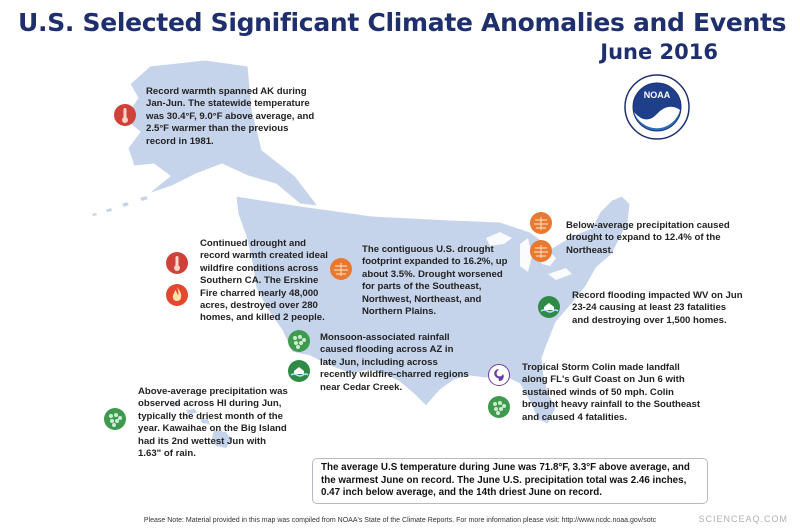 This screenshot has height=530, width=800. I want to click on aleutian-islands, so click(120, 206).